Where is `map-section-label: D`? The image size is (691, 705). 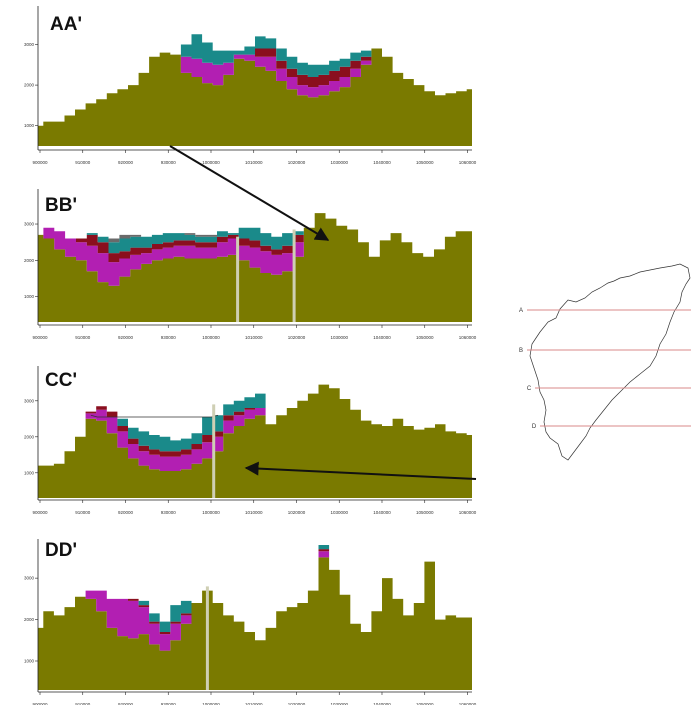 map-section-label: D is located at coordinates (534, 427).